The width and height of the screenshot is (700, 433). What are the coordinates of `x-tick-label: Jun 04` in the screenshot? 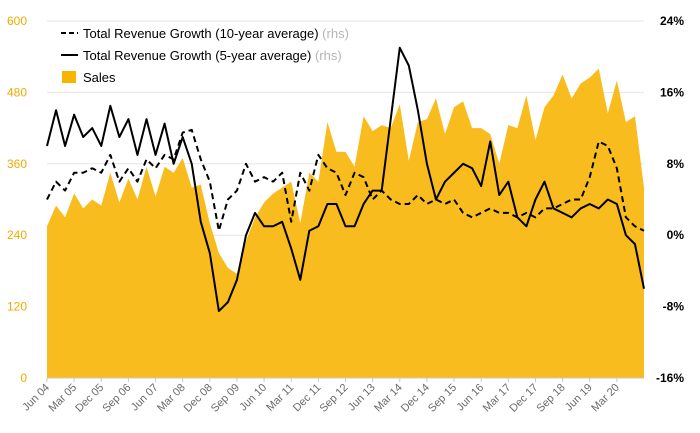 It's located at (36, 398).